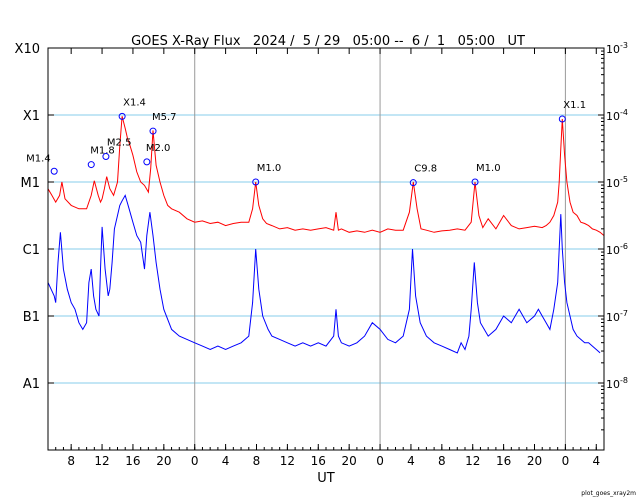  I want to click on flare-label: M5.7, so click(164, 117).